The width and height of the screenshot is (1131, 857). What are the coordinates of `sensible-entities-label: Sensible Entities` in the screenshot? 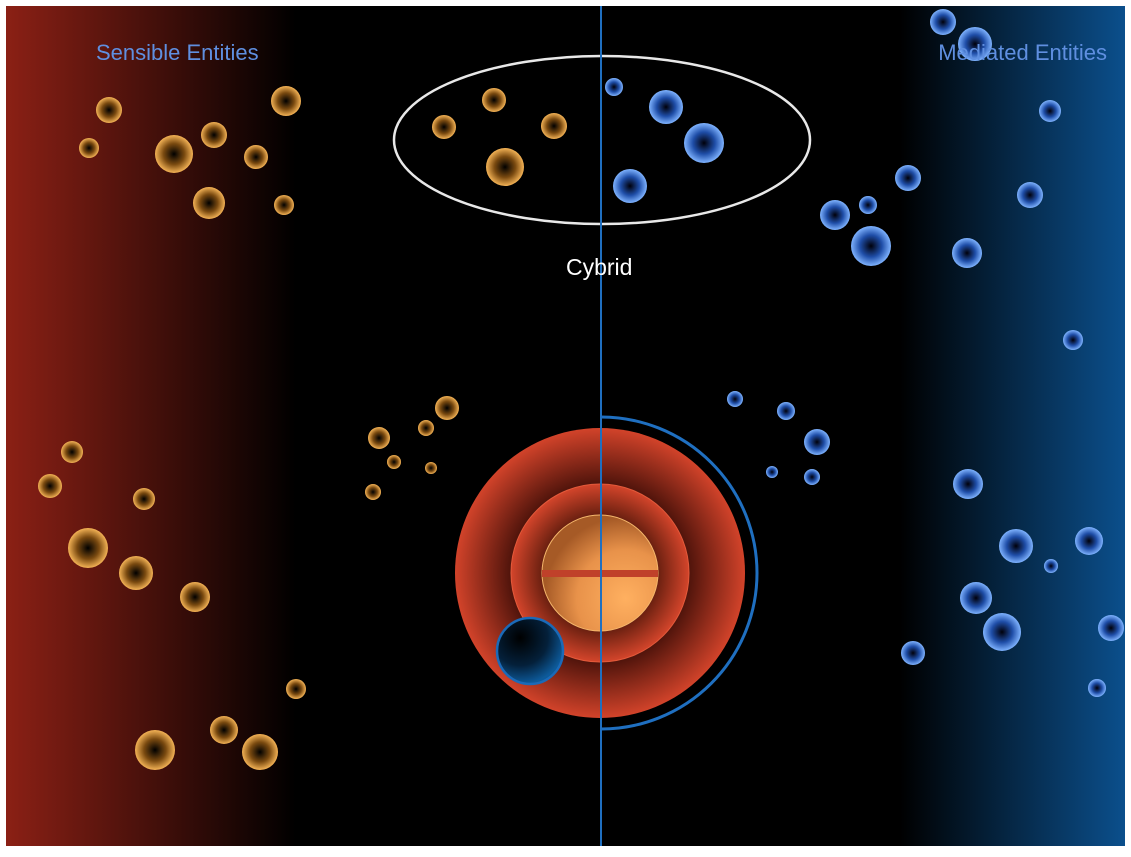 It's located at (177, 52).